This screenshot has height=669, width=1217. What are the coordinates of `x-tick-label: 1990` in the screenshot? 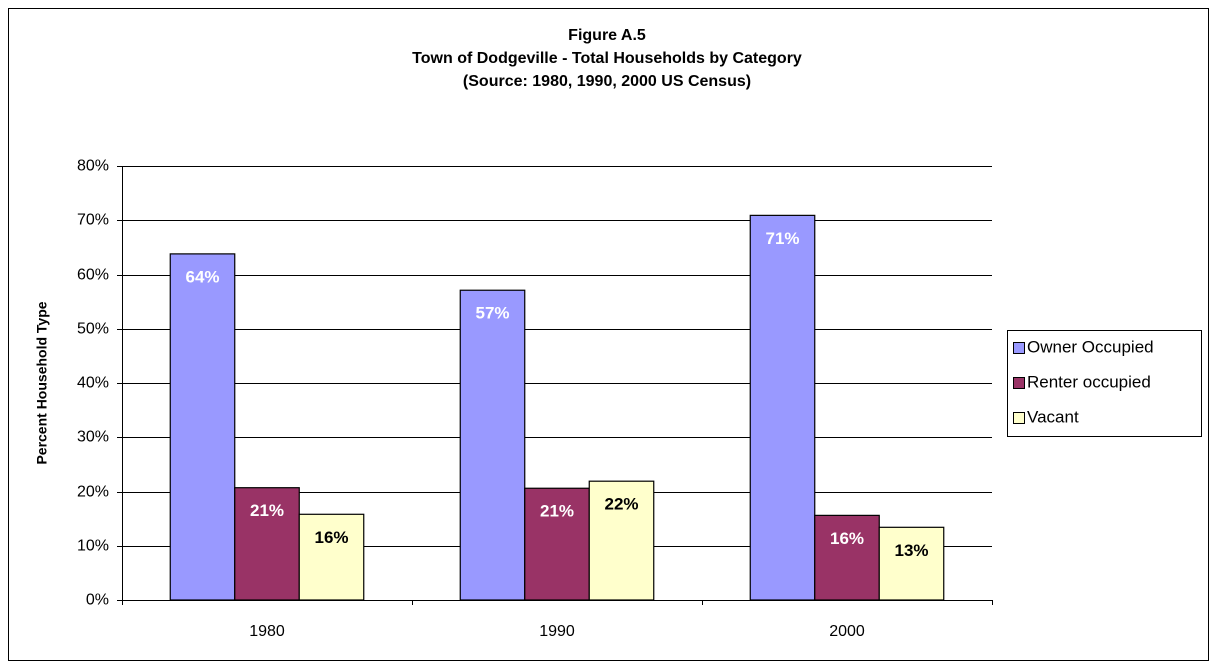 It's located at (557, 631).